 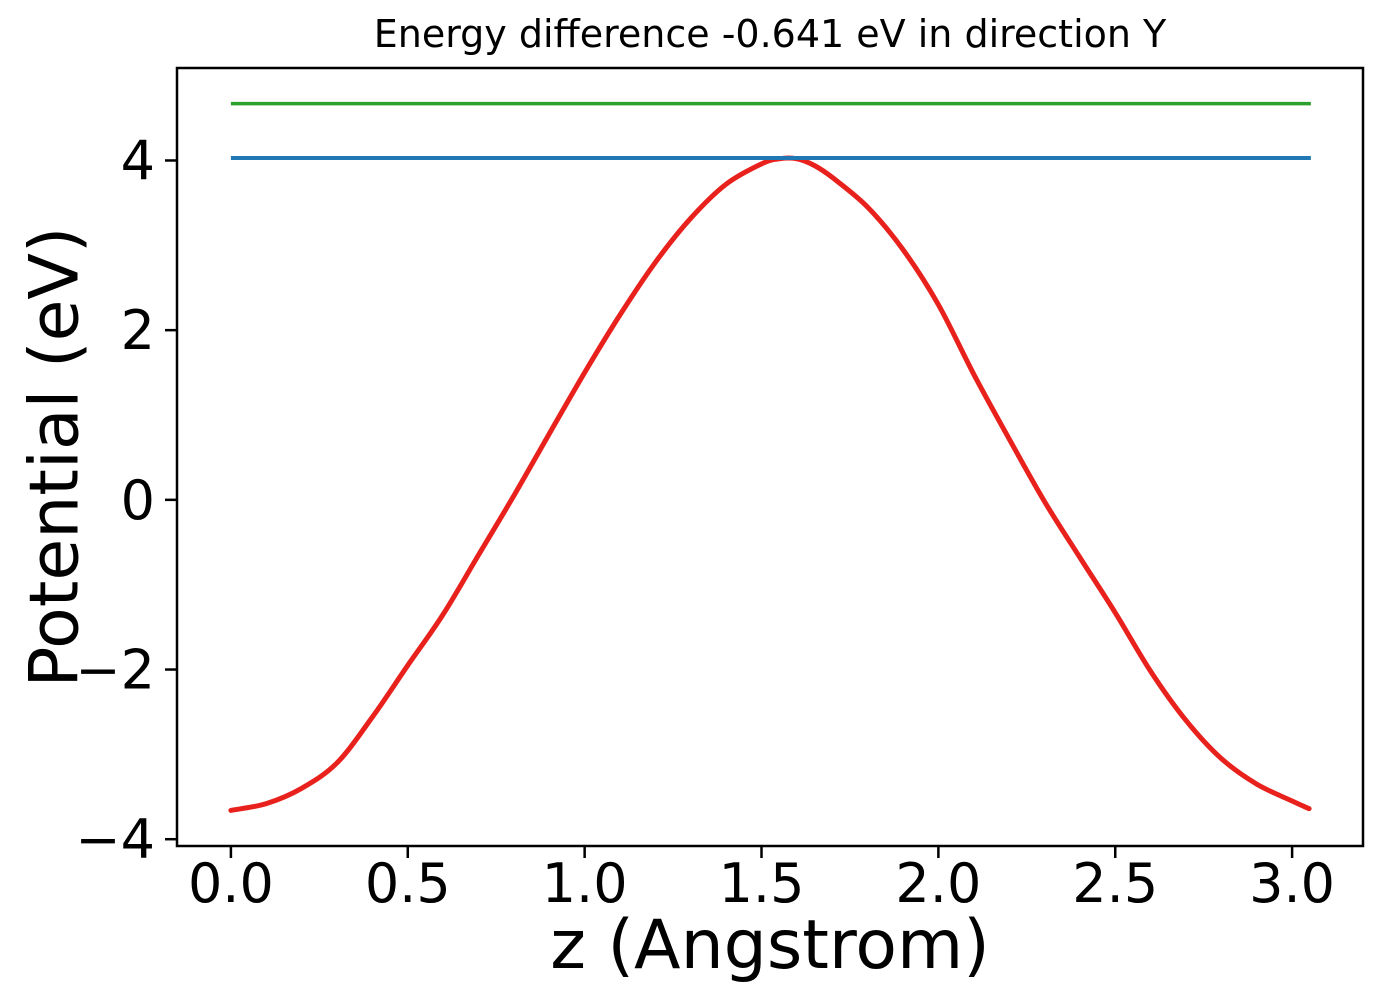 I want to click on x-axis-label: z (Angstrom), so click(x=770, y=945).